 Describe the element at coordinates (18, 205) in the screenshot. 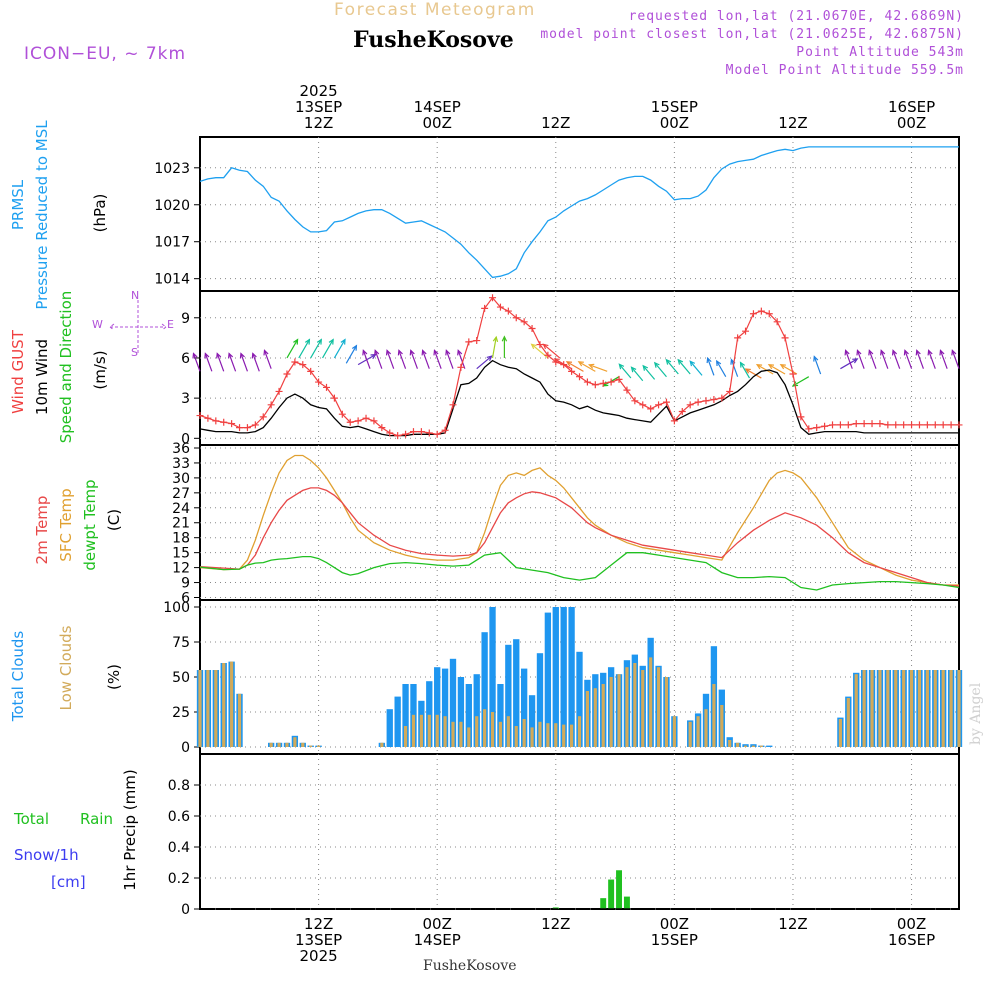

I see `pressure-label-a: PRMSL` at that location.